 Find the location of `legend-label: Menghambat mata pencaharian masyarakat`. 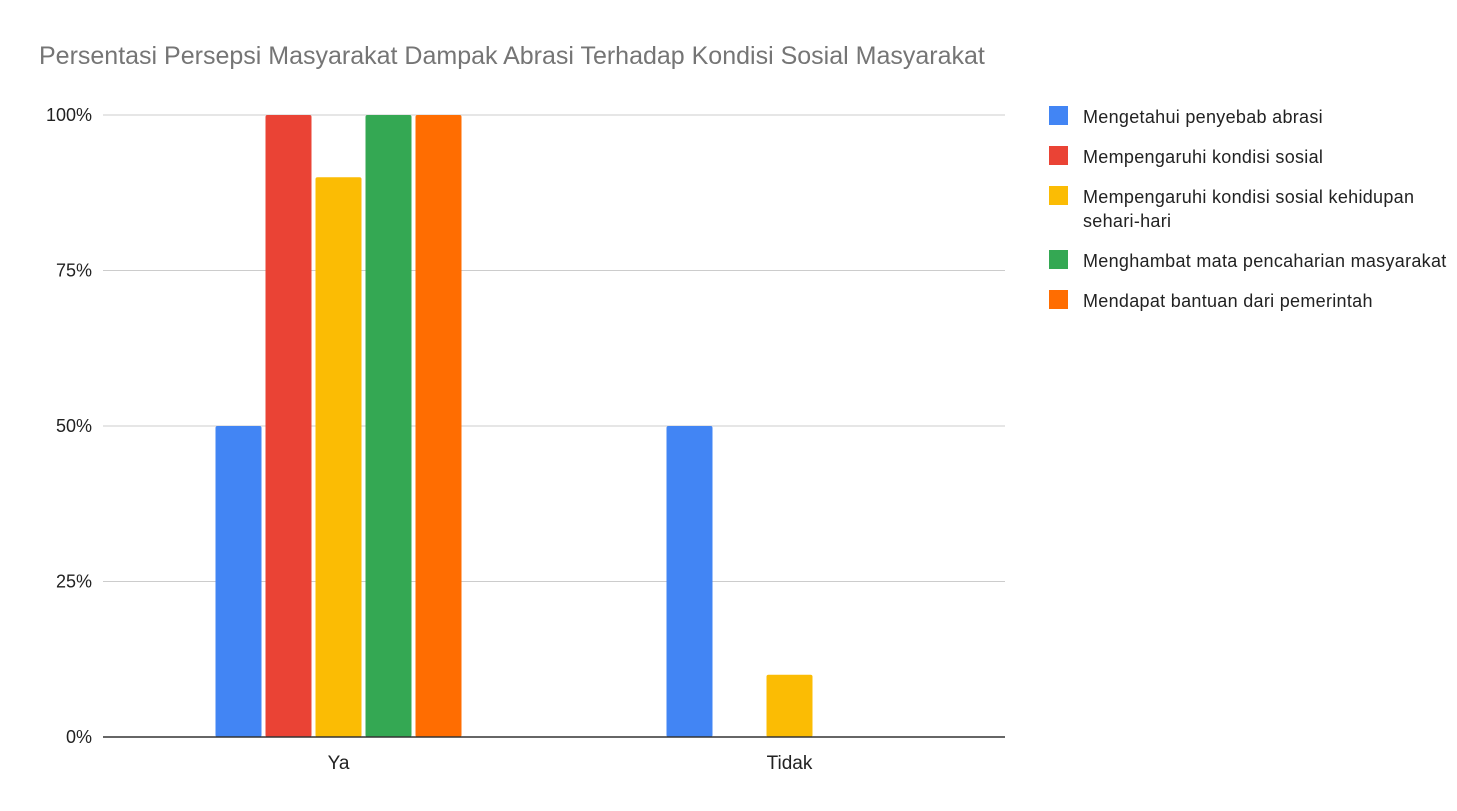

legend-label: Menghambat mata pencaharian masyarakat is located at coordinates (1265, 261).